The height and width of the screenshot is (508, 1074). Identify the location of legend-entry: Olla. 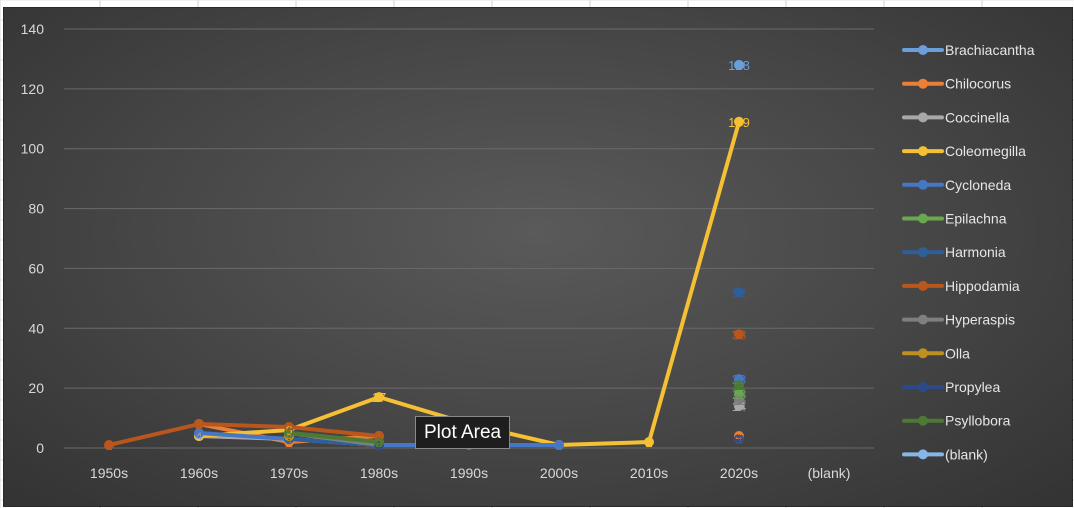
(957, 353).